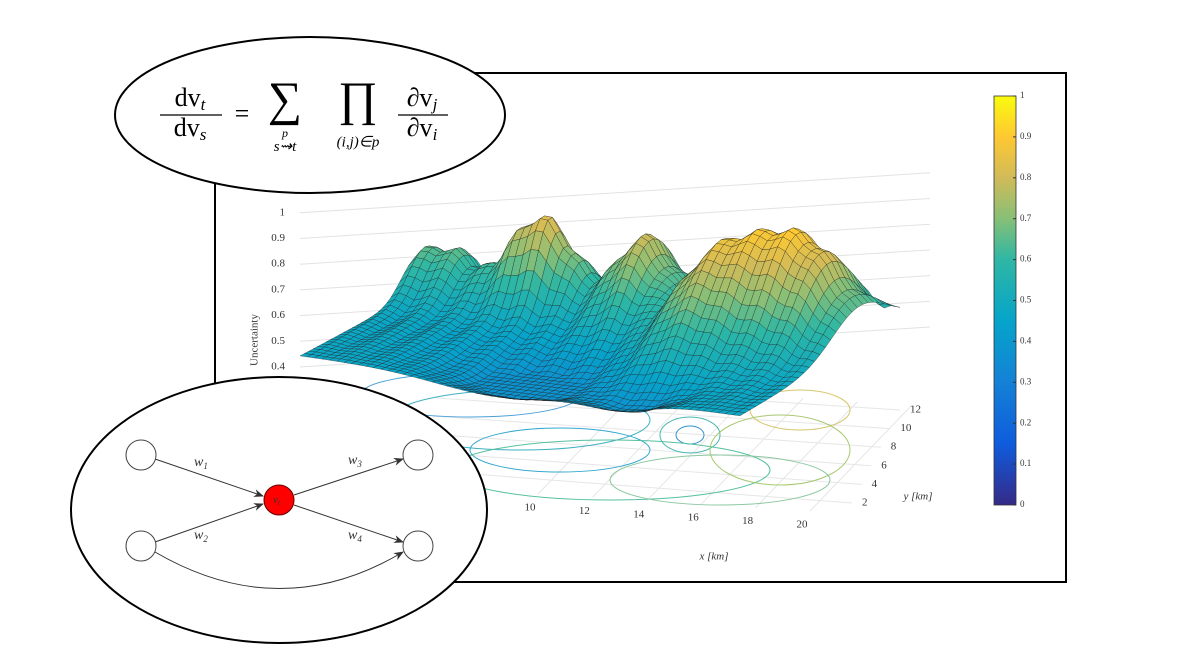 This screenshot has width=1184, height=666. Describe the element at coordinates (285, 147) in the screenshot. I see `sum-index: s⇝t` at that location.